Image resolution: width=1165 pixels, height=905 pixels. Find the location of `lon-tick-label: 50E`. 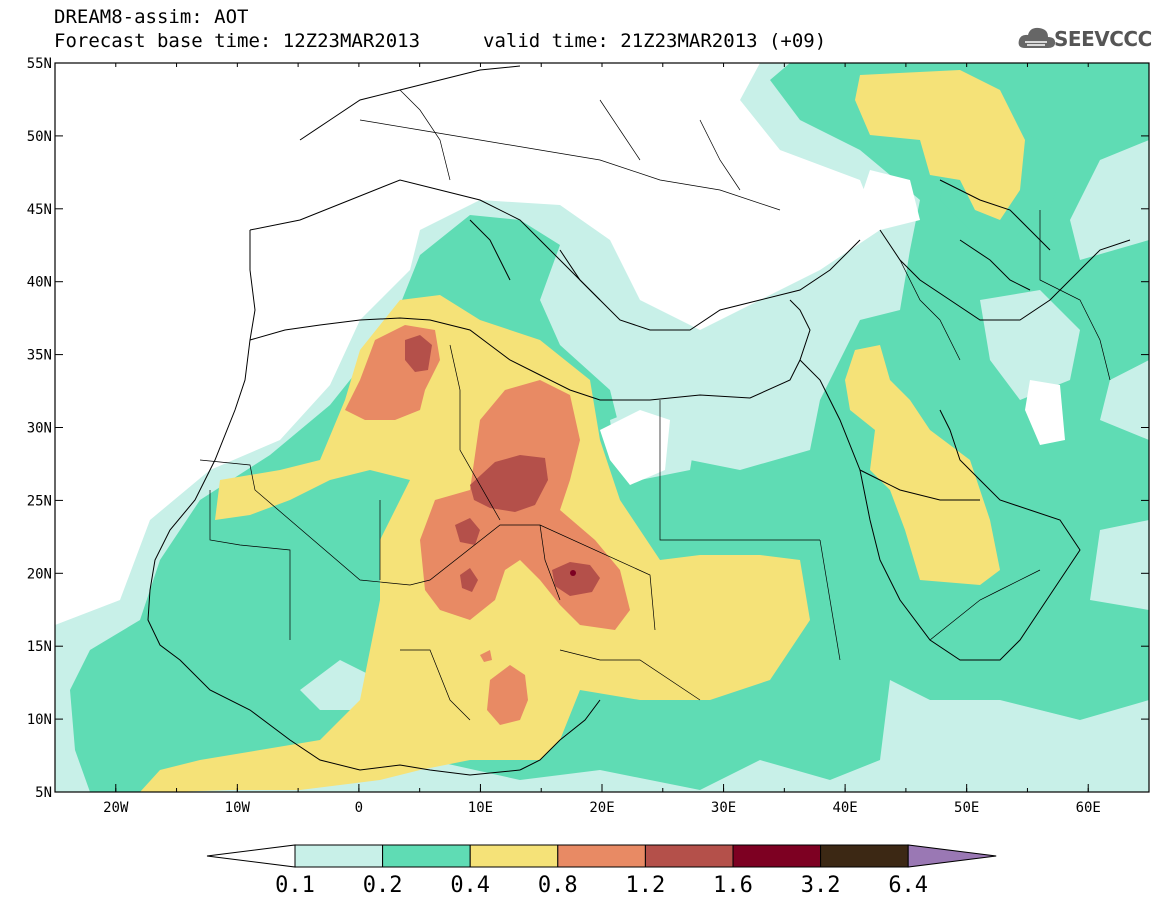

lon-tick-label: 50E is located at coordinates (966, 808).